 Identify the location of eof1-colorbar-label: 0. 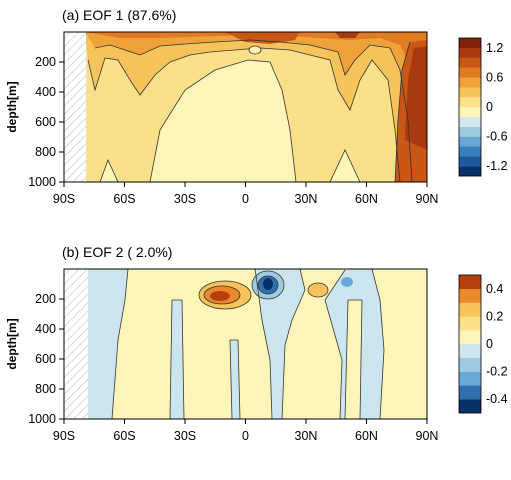
(489, 107).